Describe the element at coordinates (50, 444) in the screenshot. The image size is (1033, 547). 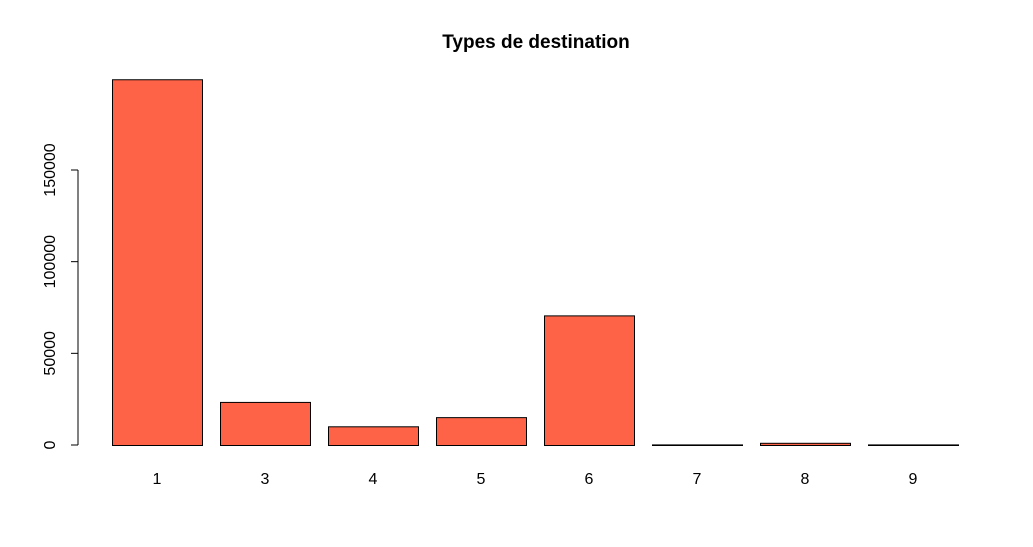
I see `y-tick-label: 0` at that location.